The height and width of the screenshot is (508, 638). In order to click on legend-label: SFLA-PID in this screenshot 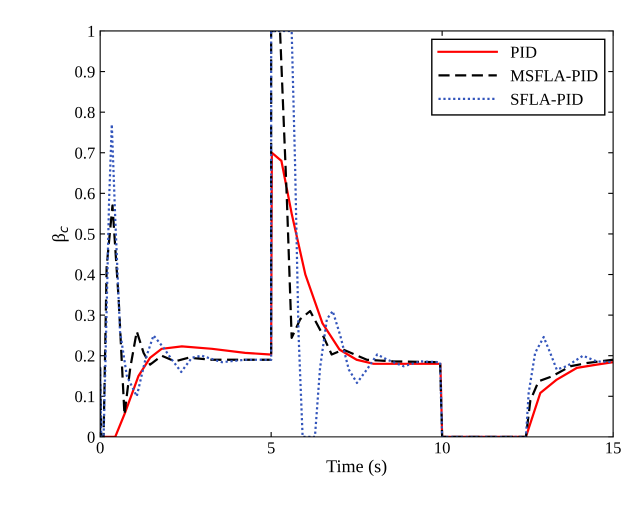, I will do `click(547, 99)`.